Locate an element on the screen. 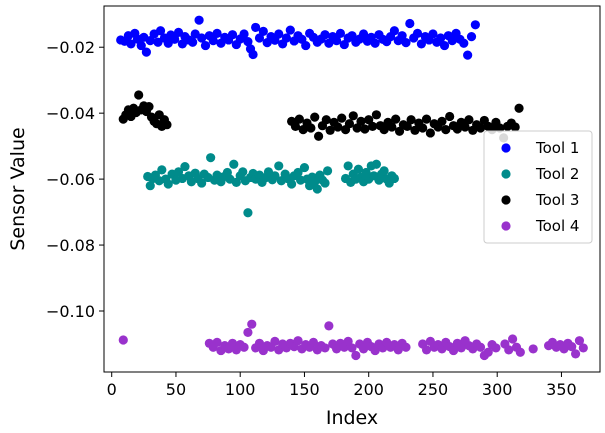 The image size is (605, 433). y-tick-label: −0.10 is located at coordinates (70, 311).